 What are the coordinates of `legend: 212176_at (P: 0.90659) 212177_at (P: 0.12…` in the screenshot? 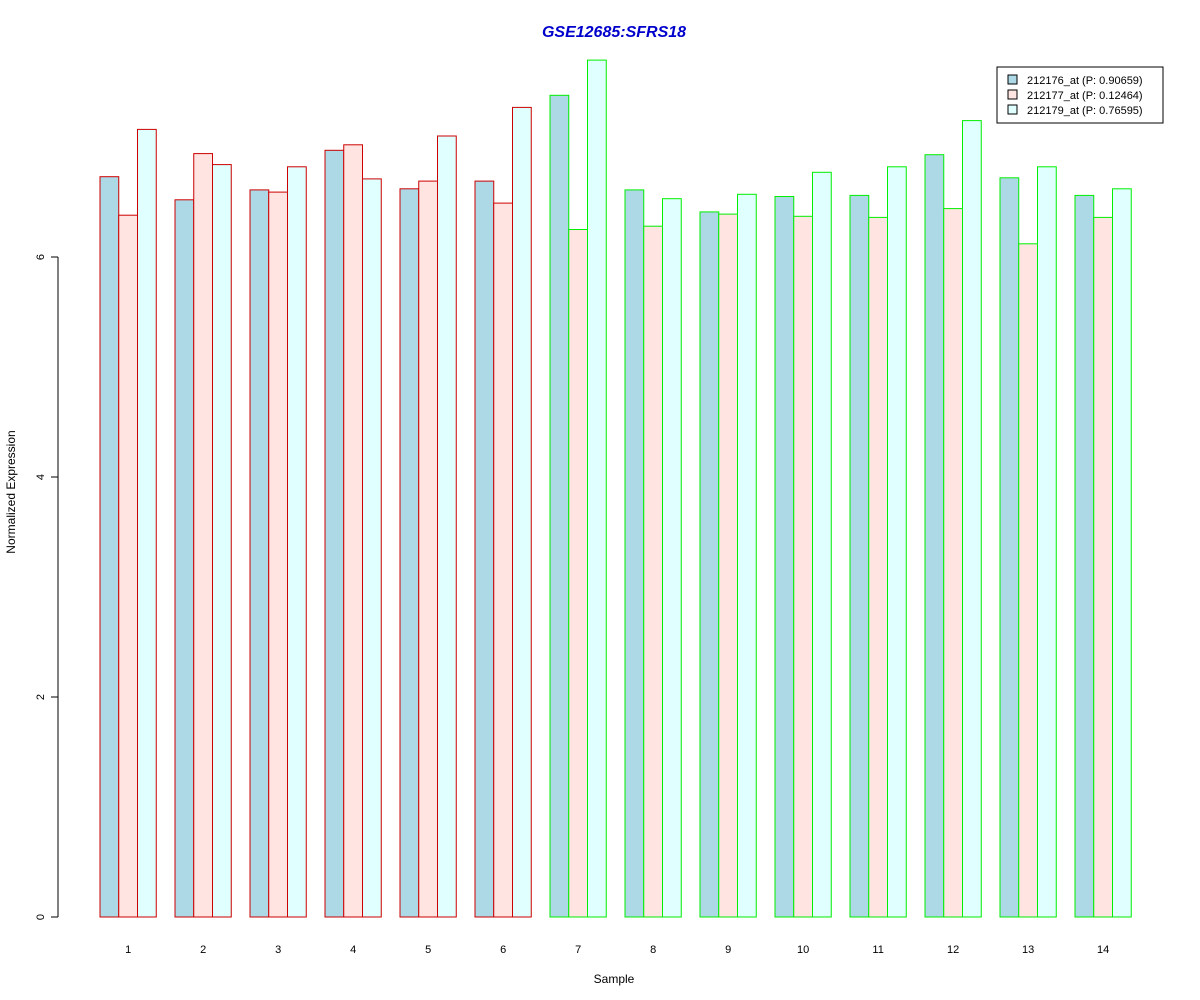 It's located at (1080, 95).